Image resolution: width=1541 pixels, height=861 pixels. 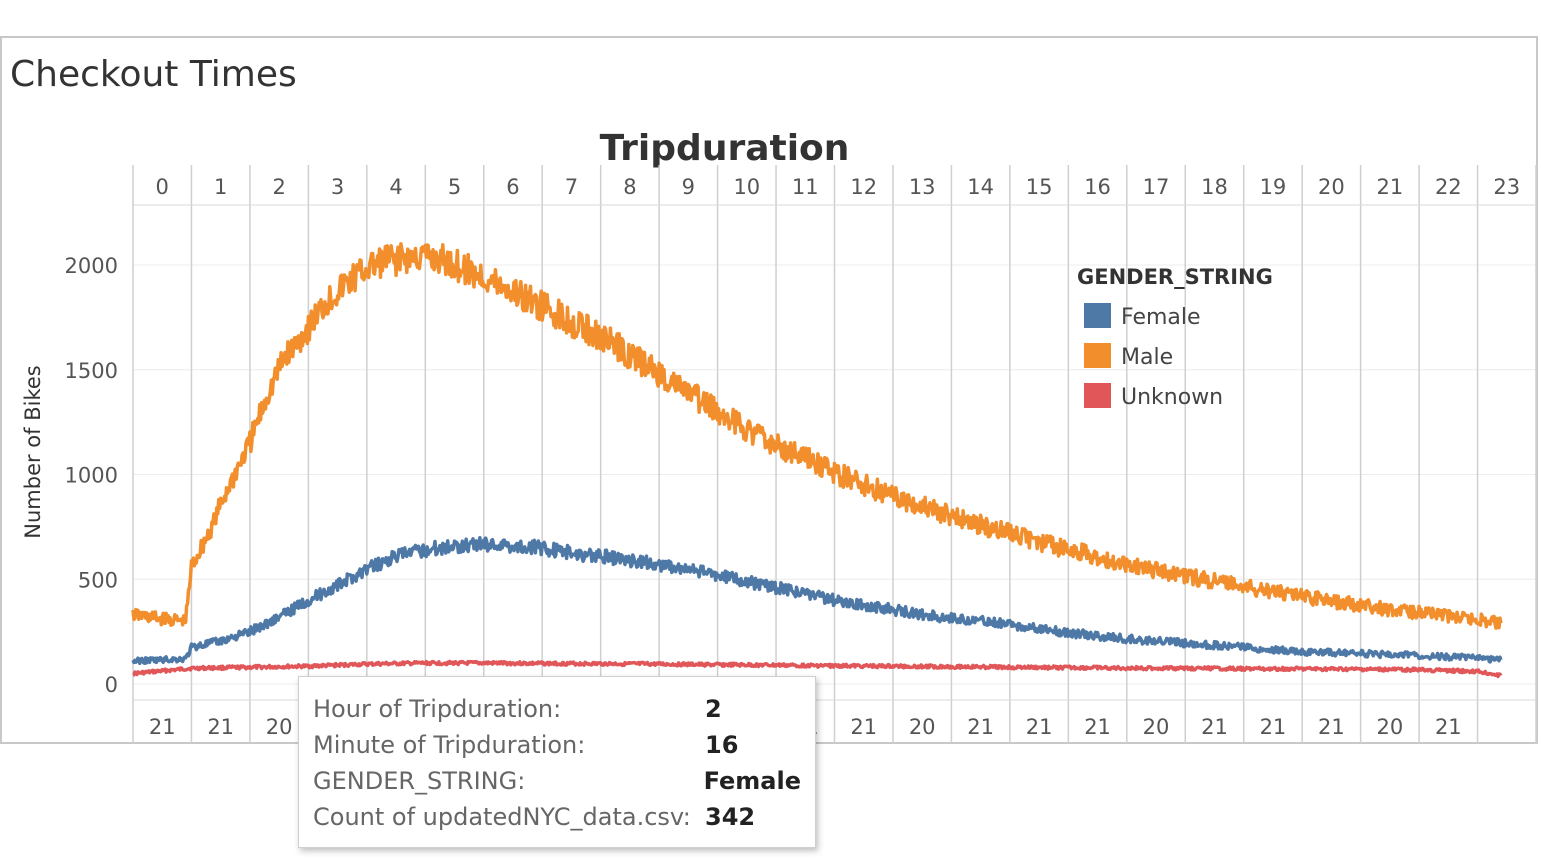 I want to click on hour-column-label: 10, so click(x=746, y=187).